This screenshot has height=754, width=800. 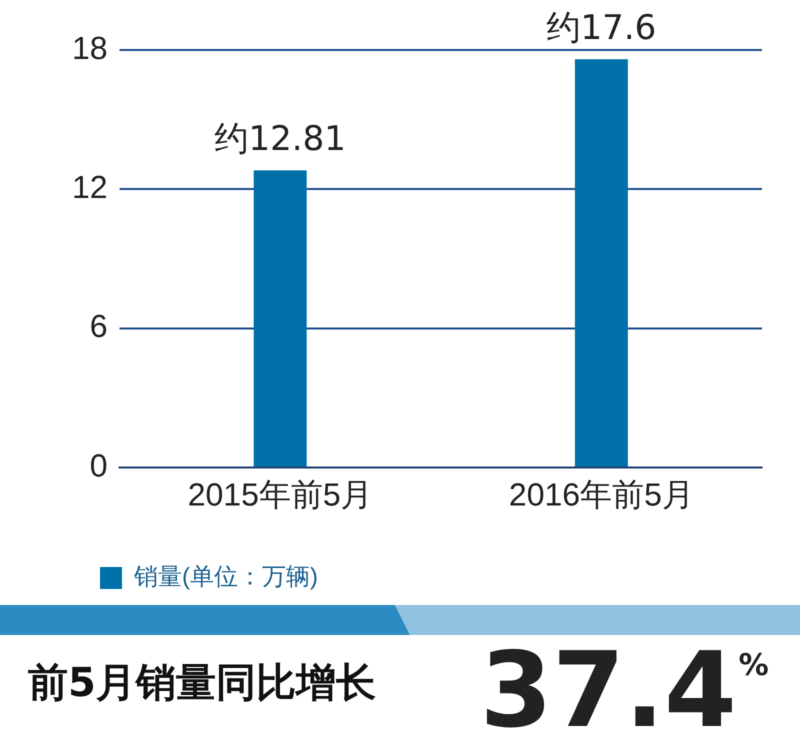 What do you see at coordinates (280, 494) in the screenshot?
I see `x-tick-label: 2015年前5月` at bounding box center [280, 494].